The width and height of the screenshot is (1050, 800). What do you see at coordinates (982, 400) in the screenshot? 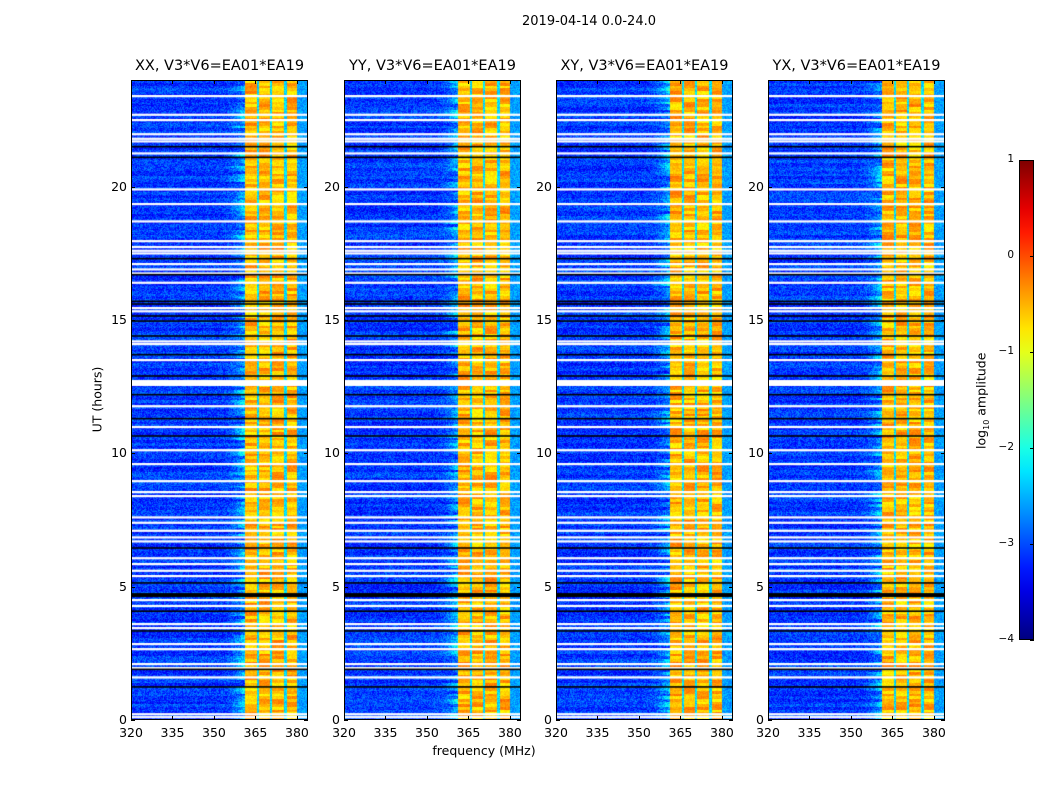
I see `colorbar-label: log10 amplitude` at bounding box center [982, 400].